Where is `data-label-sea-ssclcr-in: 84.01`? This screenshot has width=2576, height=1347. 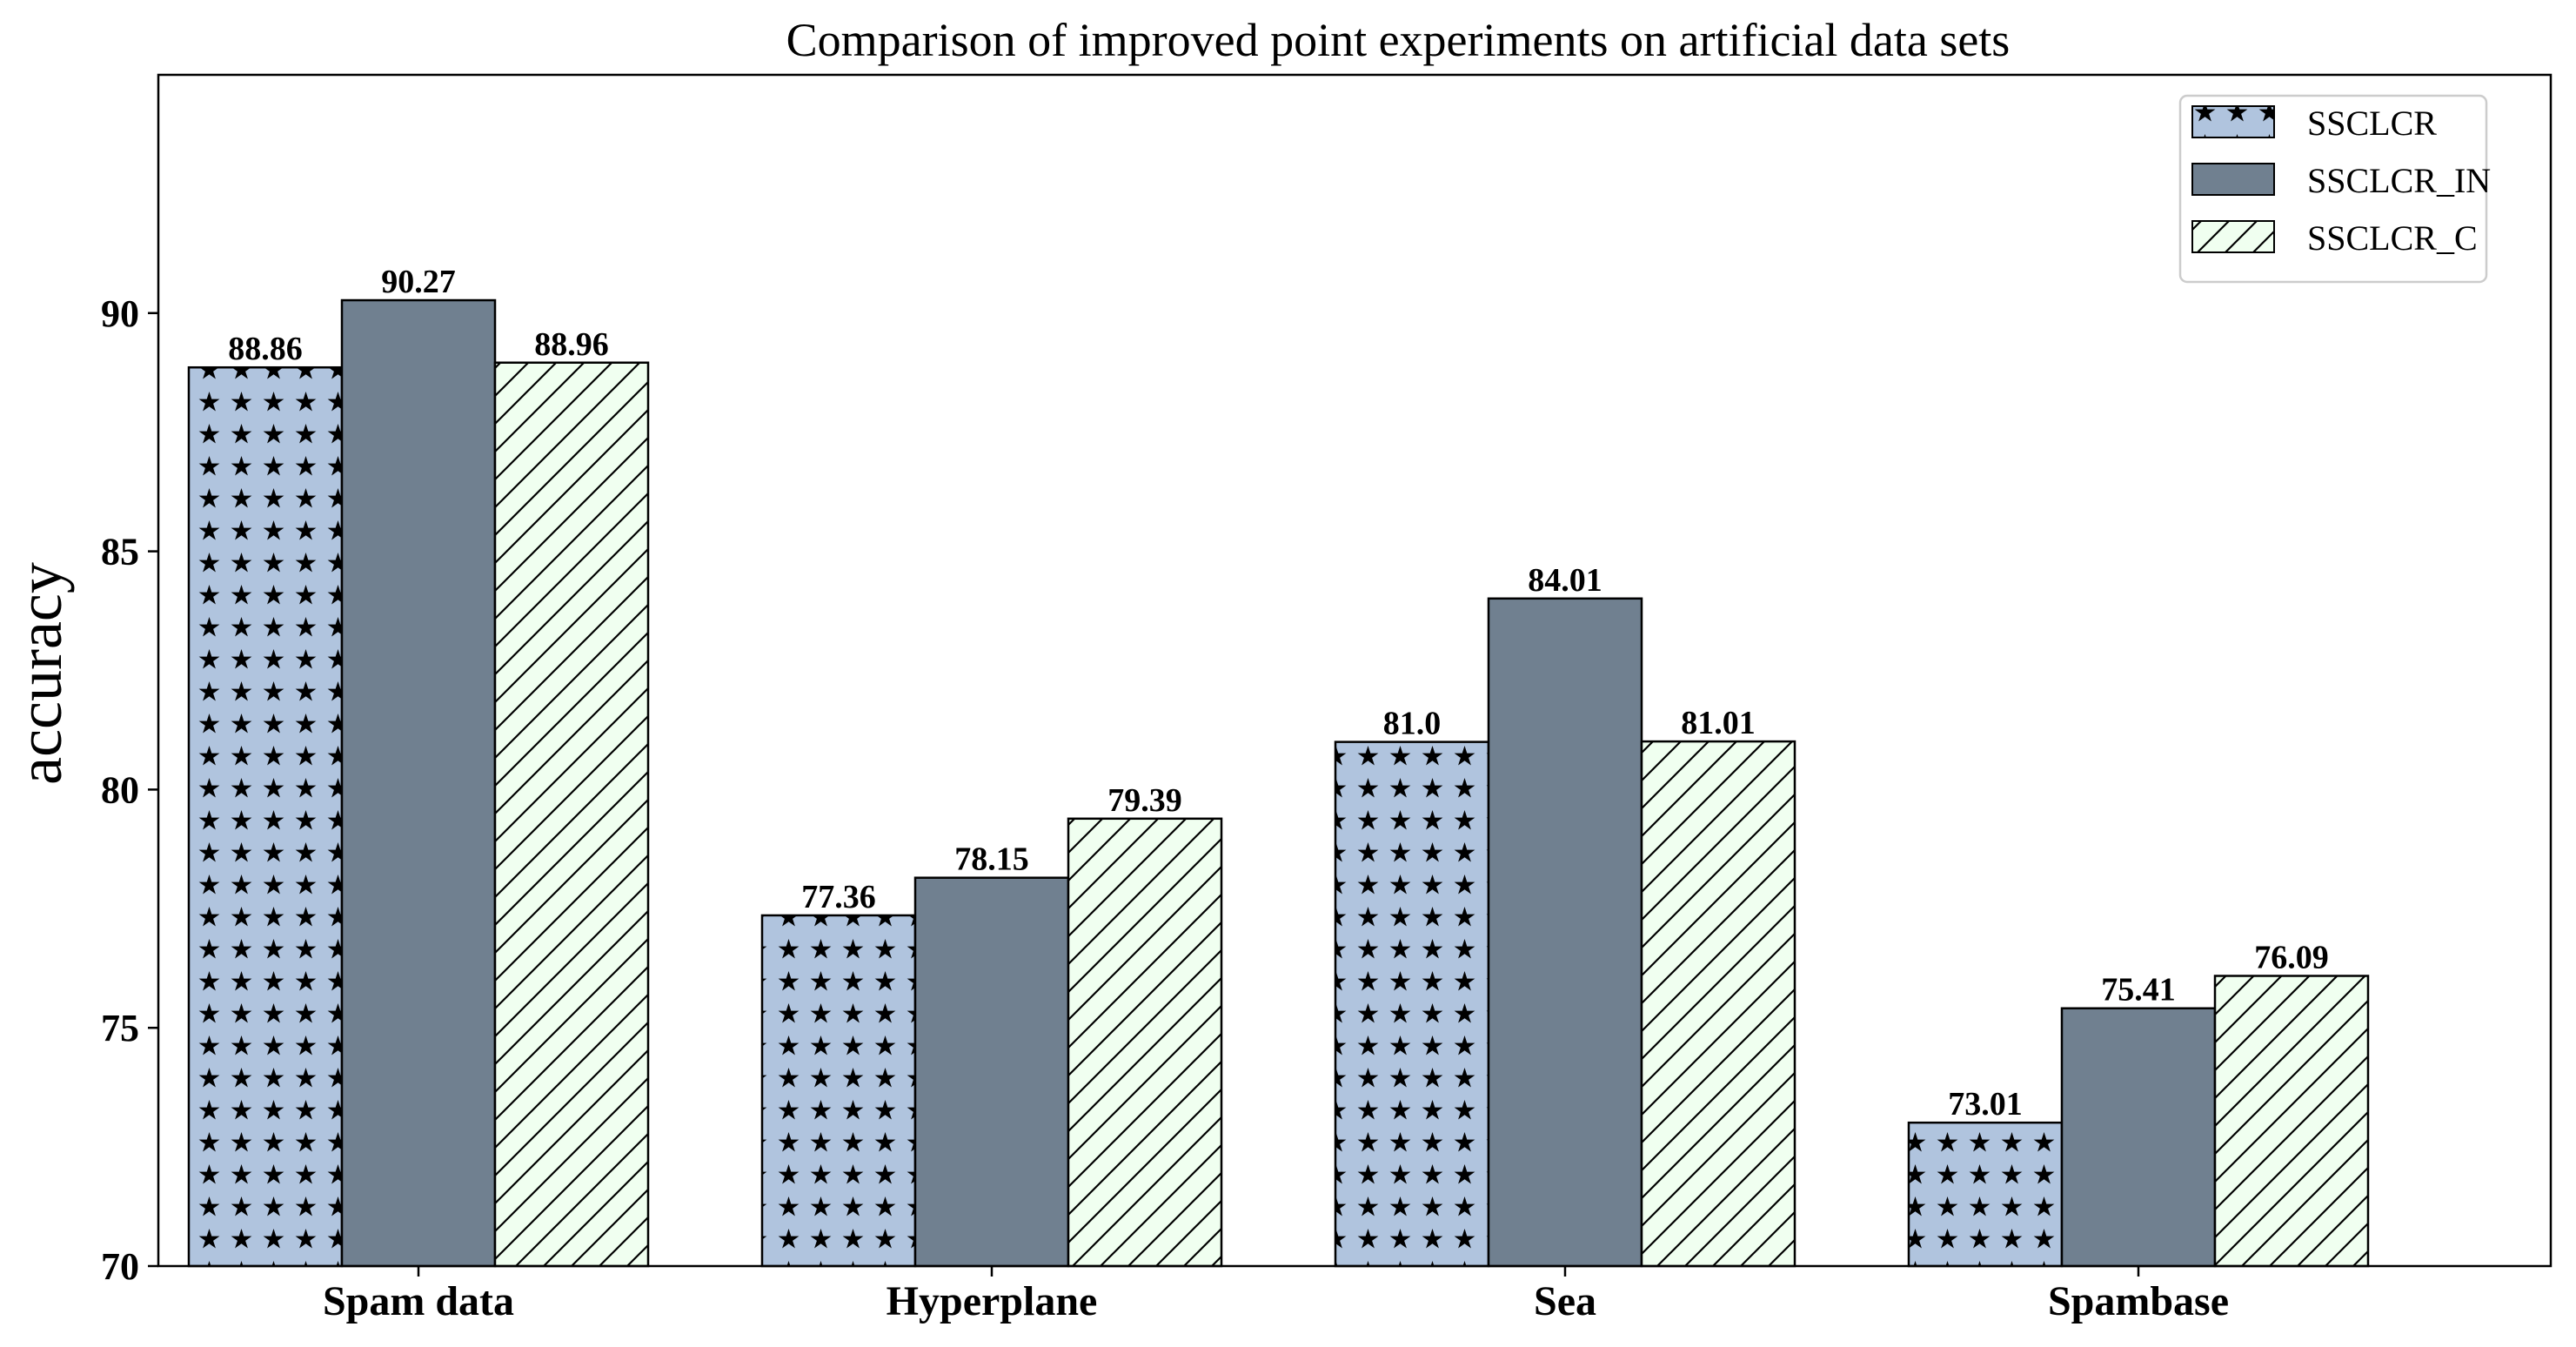 data-label-sea-ssclcr-in: 84.01 is located at coordinates (1565, 580).